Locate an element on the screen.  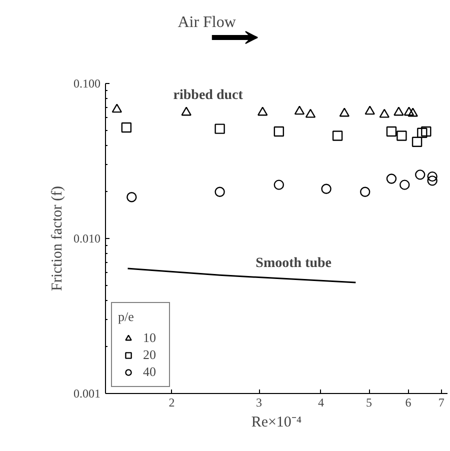
y-tick-label: 0.100 is located at coordinates (87, 83).